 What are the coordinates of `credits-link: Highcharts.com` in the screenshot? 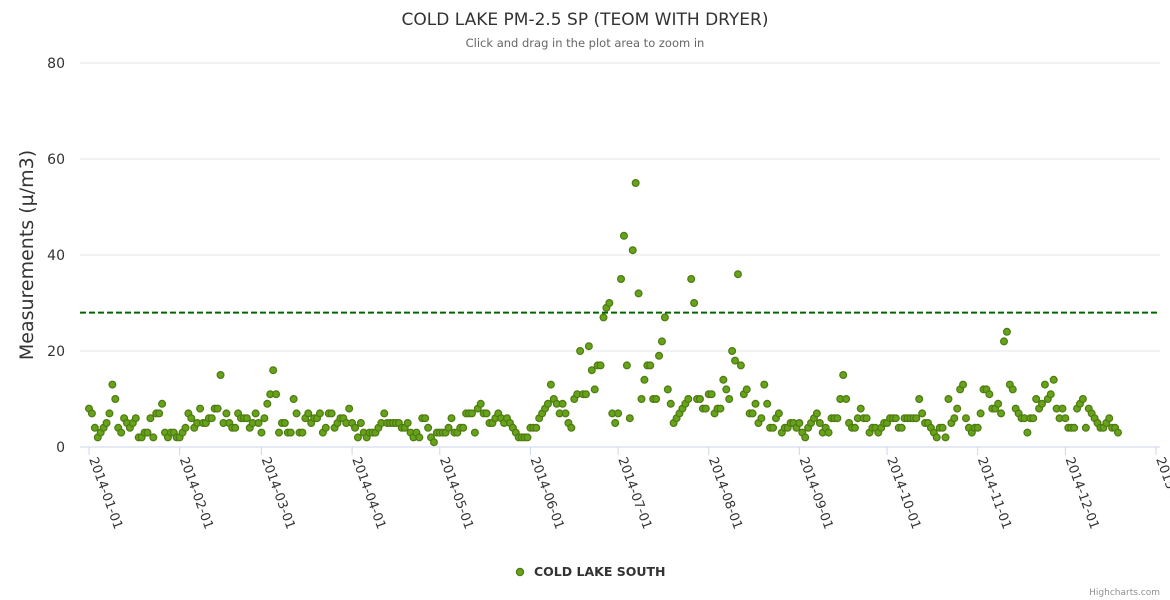 It's located at (1124, 593).